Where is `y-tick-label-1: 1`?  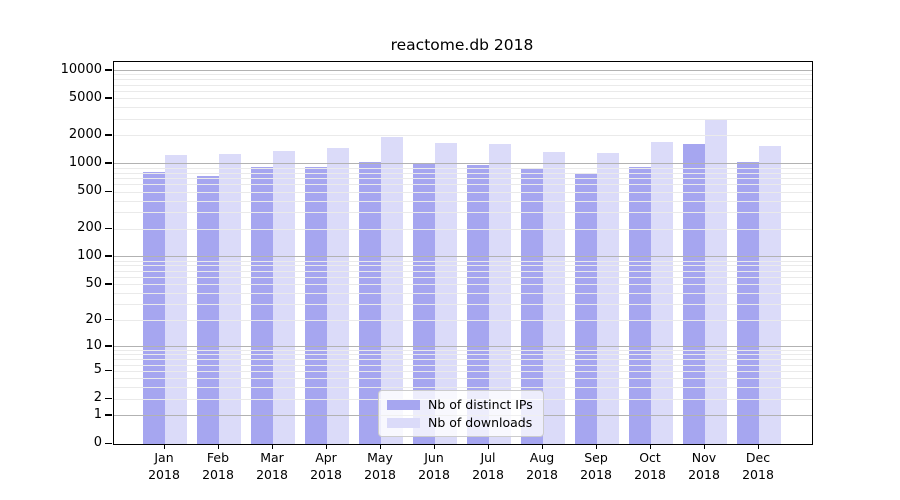 y-tick-label-1: 1 is located at coordinates (97, 414).